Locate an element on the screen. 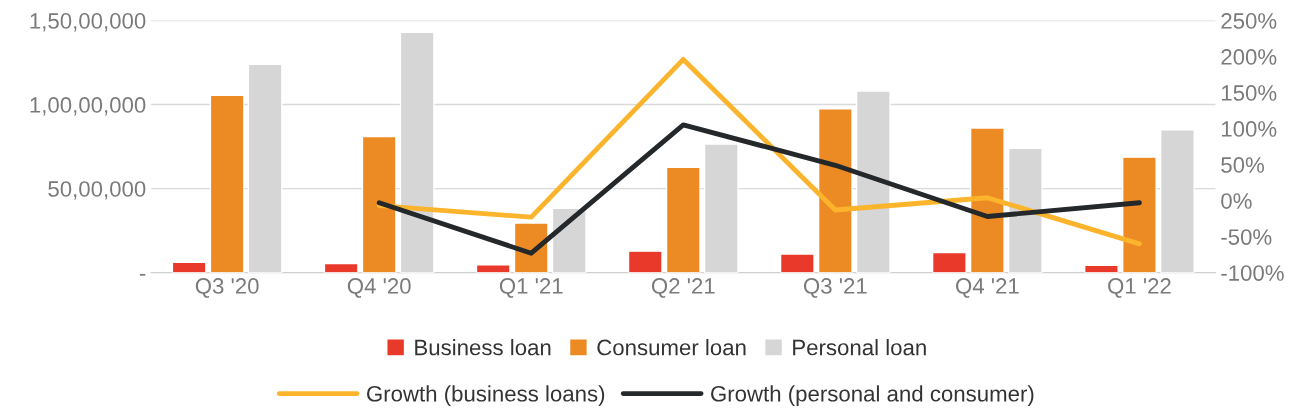 Image resolution: width=1314 pixels, height=410 pixels. x-tick-label: Q2 '21 is located at coordinates (683, 288).